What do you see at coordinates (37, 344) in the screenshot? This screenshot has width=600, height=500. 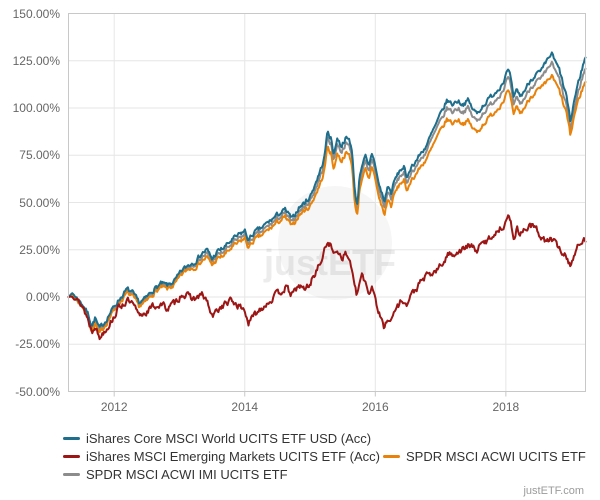 I see `y-tick-label: -25.00%` at bounding box center [37, 344].